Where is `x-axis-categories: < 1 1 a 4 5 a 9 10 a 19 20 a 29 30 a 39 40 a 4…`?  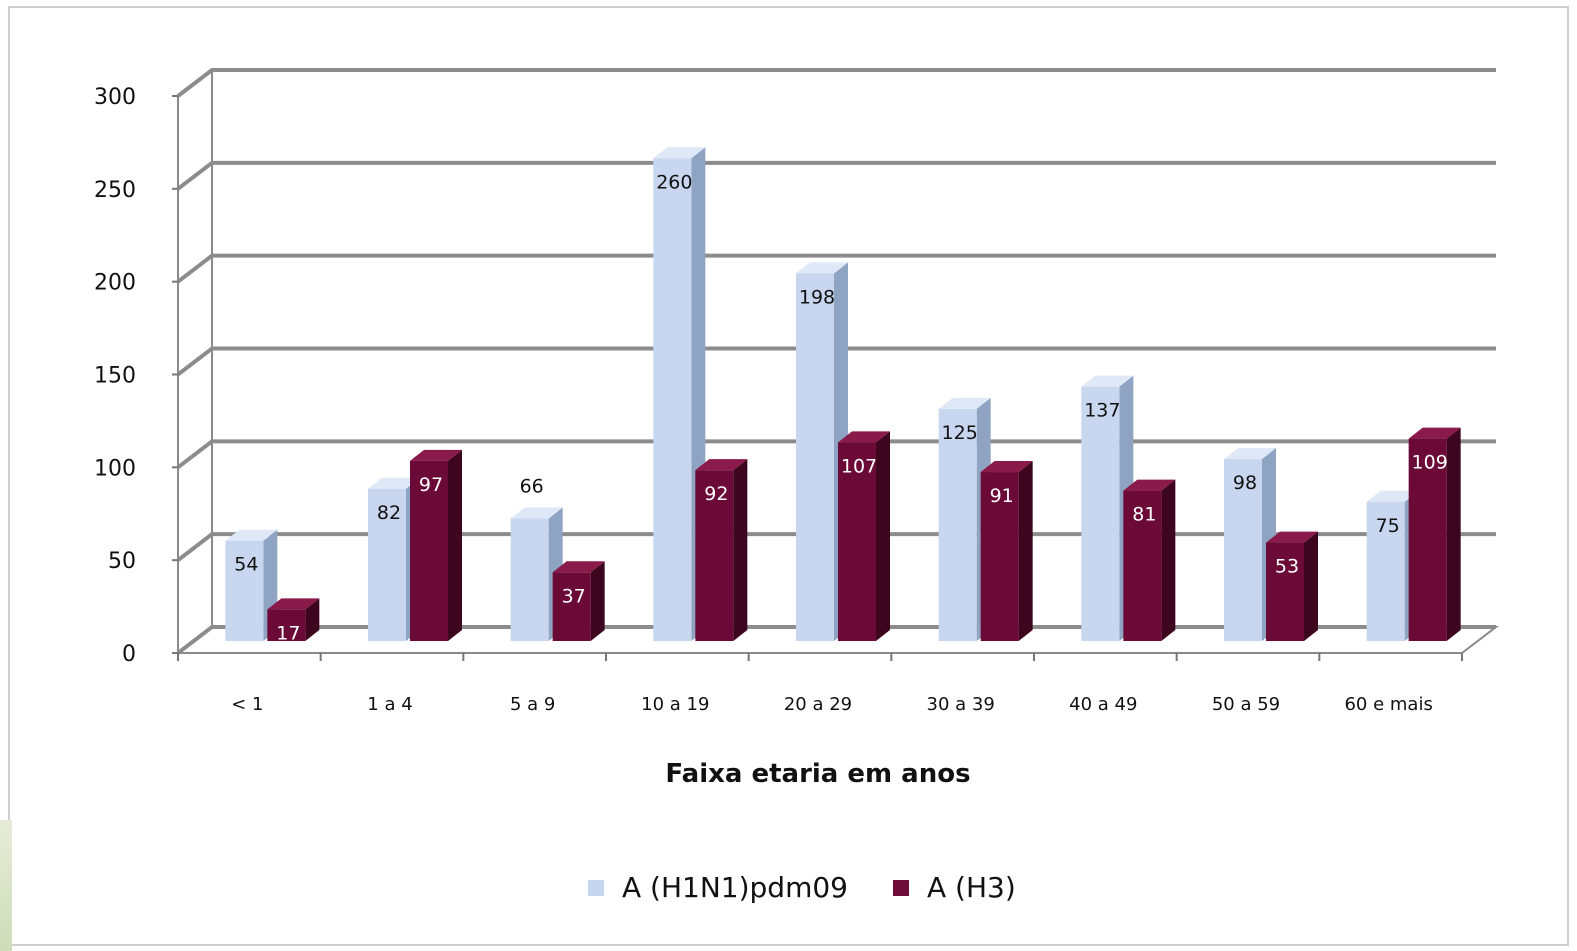
x-axis-categories: < 1 1 a 4 5 a 9 10 a 19 20 a 29 30 a 39 40 a 4… is located at coordinates (820, 684).